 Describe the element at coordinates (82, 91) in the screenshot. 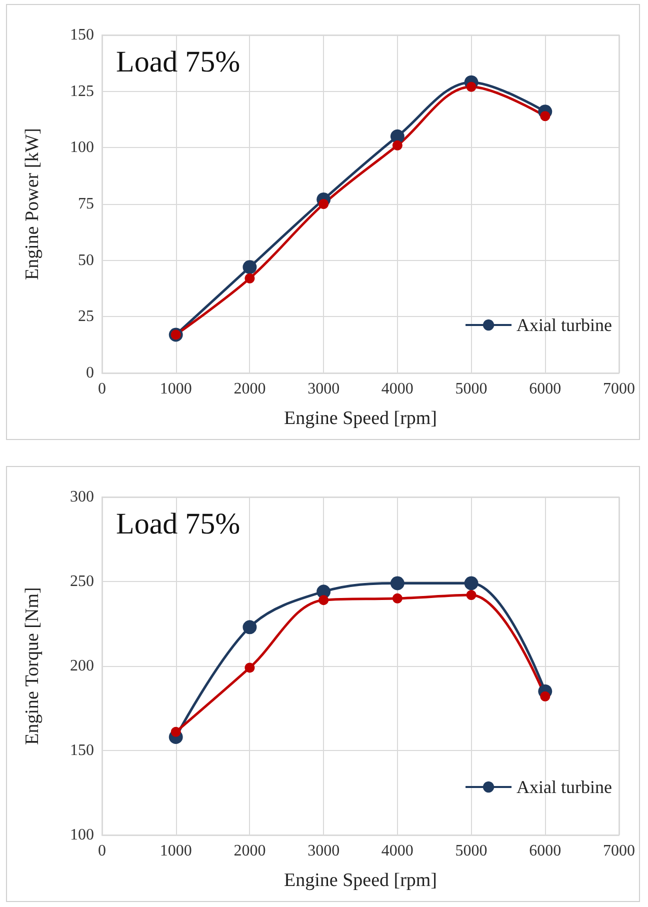

I see `y-tick-label: 125` at that location.